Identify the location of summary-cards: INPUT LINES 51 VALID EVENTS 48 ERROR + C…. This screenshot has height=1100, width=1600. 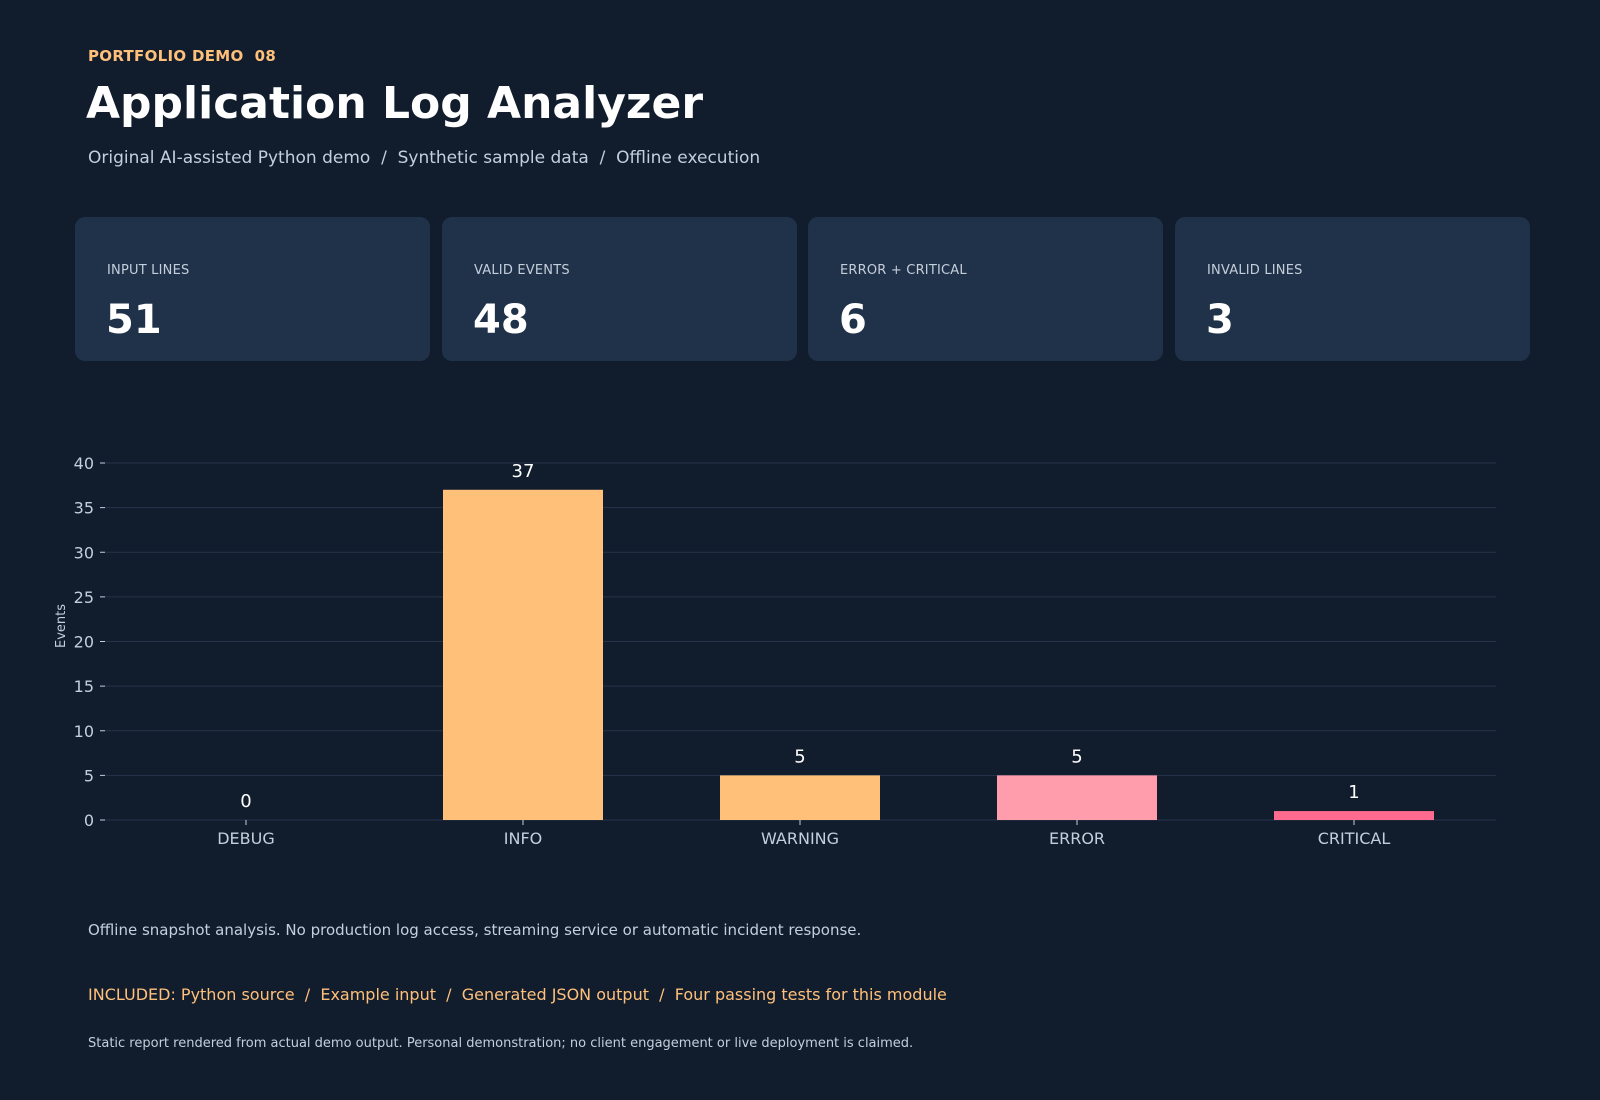
(802, 289).